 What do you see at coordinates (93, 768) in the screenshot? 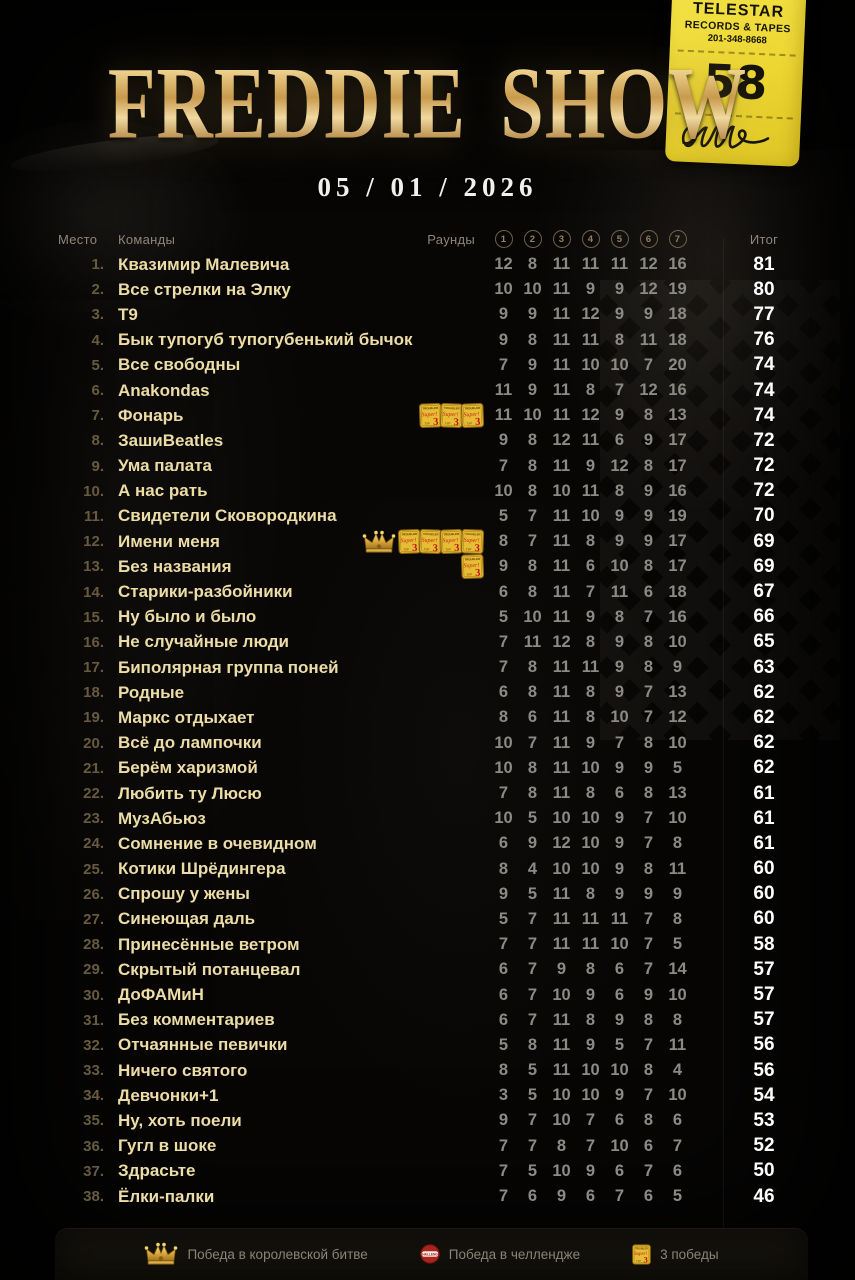
I see `place-number: 21.` at bounding box center [93, 768].